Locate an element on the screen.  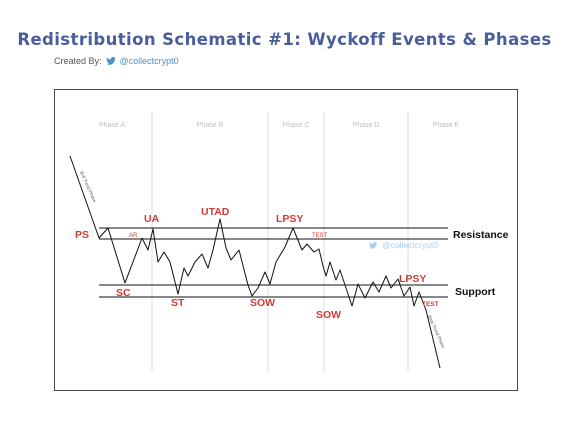
event-ua: UA is located at coordinates (152, 219).